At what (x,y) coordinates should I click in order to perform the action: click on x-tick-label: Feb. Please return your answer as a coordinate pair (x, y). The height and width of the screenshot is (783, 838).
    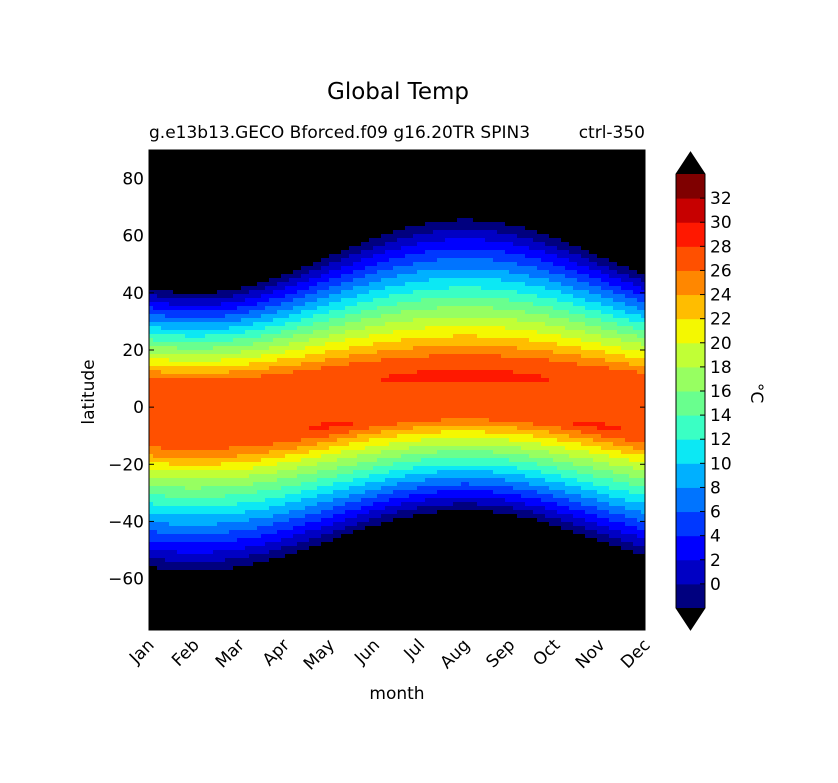
    Looking at the image, I should click on (185, 652).